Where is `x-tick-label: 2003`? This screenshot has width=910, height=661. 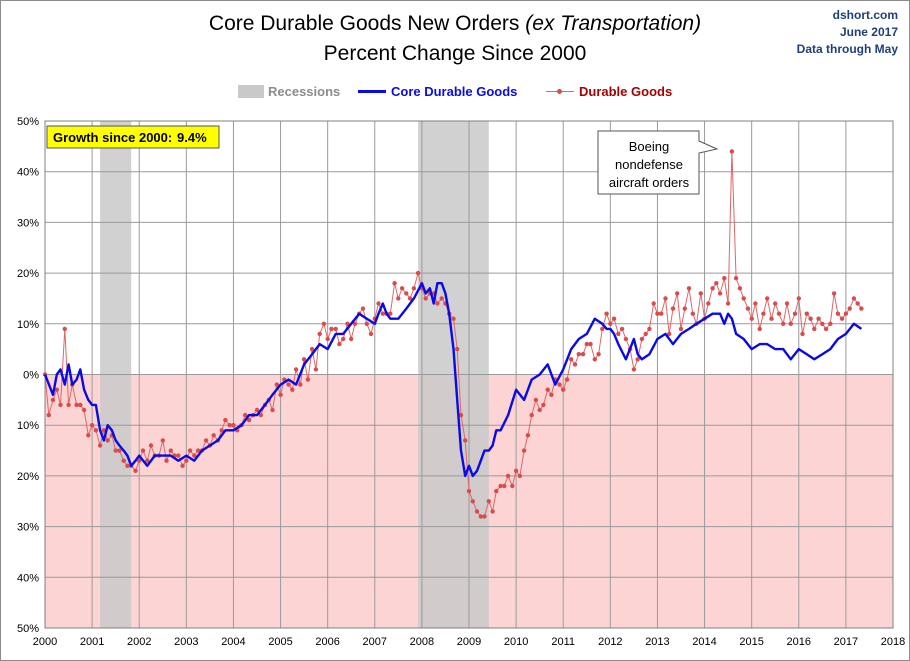
x-tick-label: 2003 is located at coordinates (186, 642).